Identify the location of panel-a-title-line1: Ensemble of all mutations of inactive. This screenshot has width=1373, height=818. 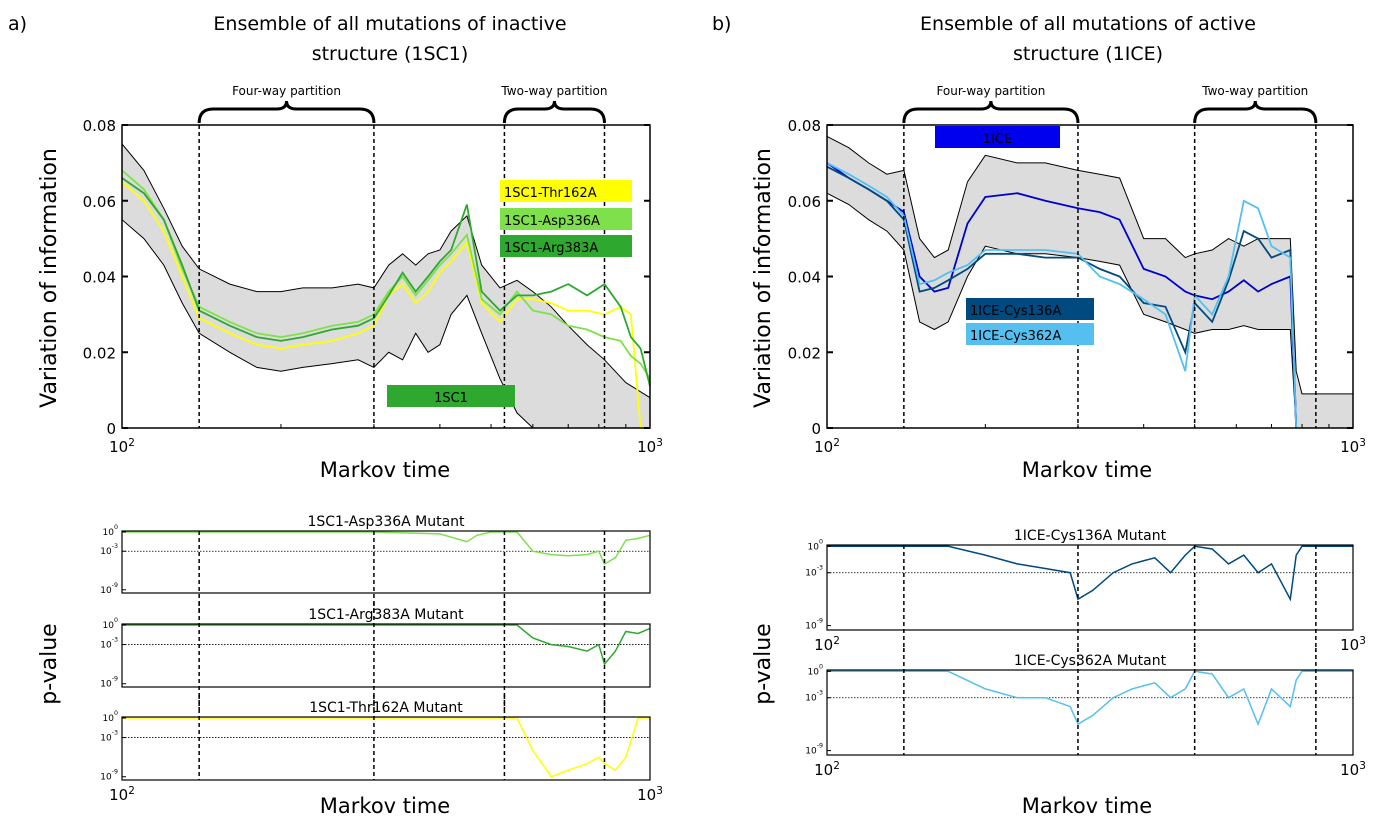
(389, 24).